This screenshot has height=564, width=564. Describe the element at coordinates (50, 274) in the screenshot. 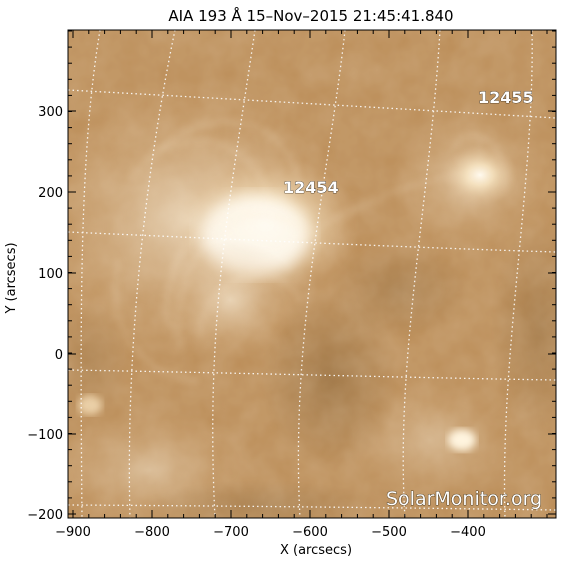

I see `y-tick-label: 100` at that location.